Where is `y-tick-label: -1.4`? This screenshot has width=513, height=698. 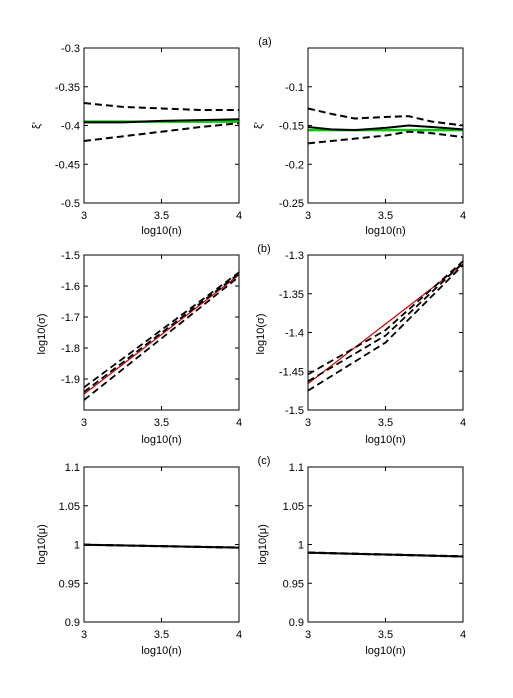 y-tick-label: -1.4 is located at coordinates (294, 334).